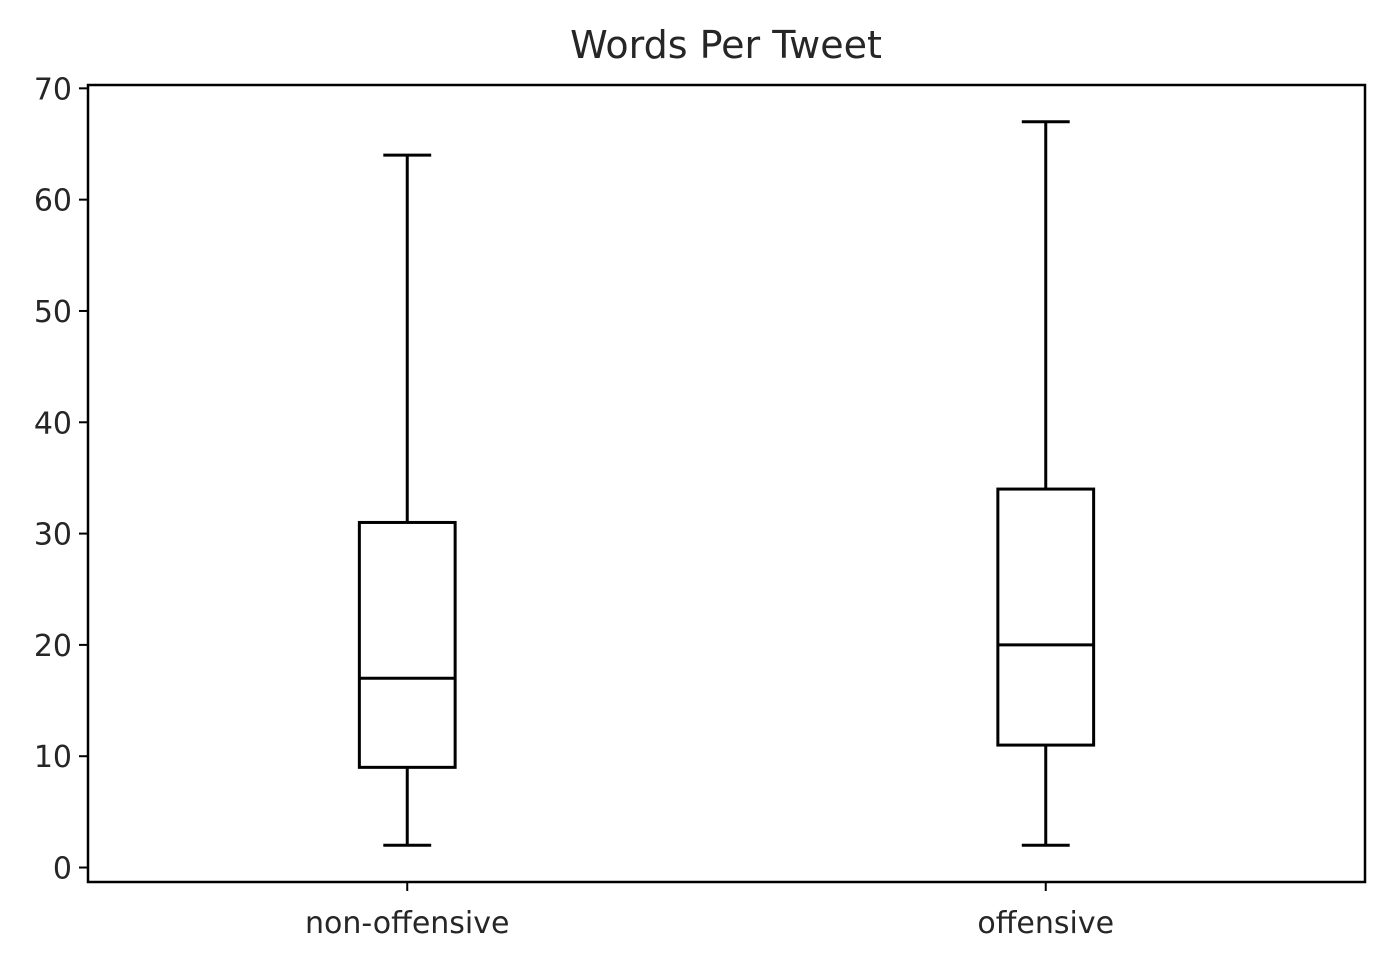  Describe the element at coordinates (61, 479) in the screenshot. I see `y-axis: 0 10 20 30 40 50 60 70` at that location.